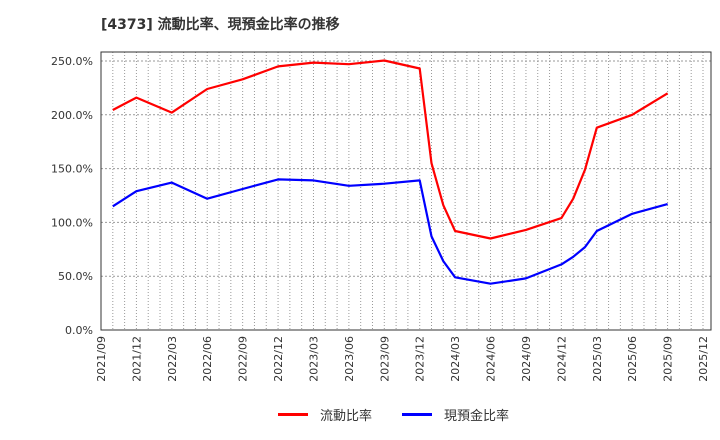  Describe the element at coordinates (632, 359) in the screenshot. I see `x-tick-label: 2025/06` at that location.